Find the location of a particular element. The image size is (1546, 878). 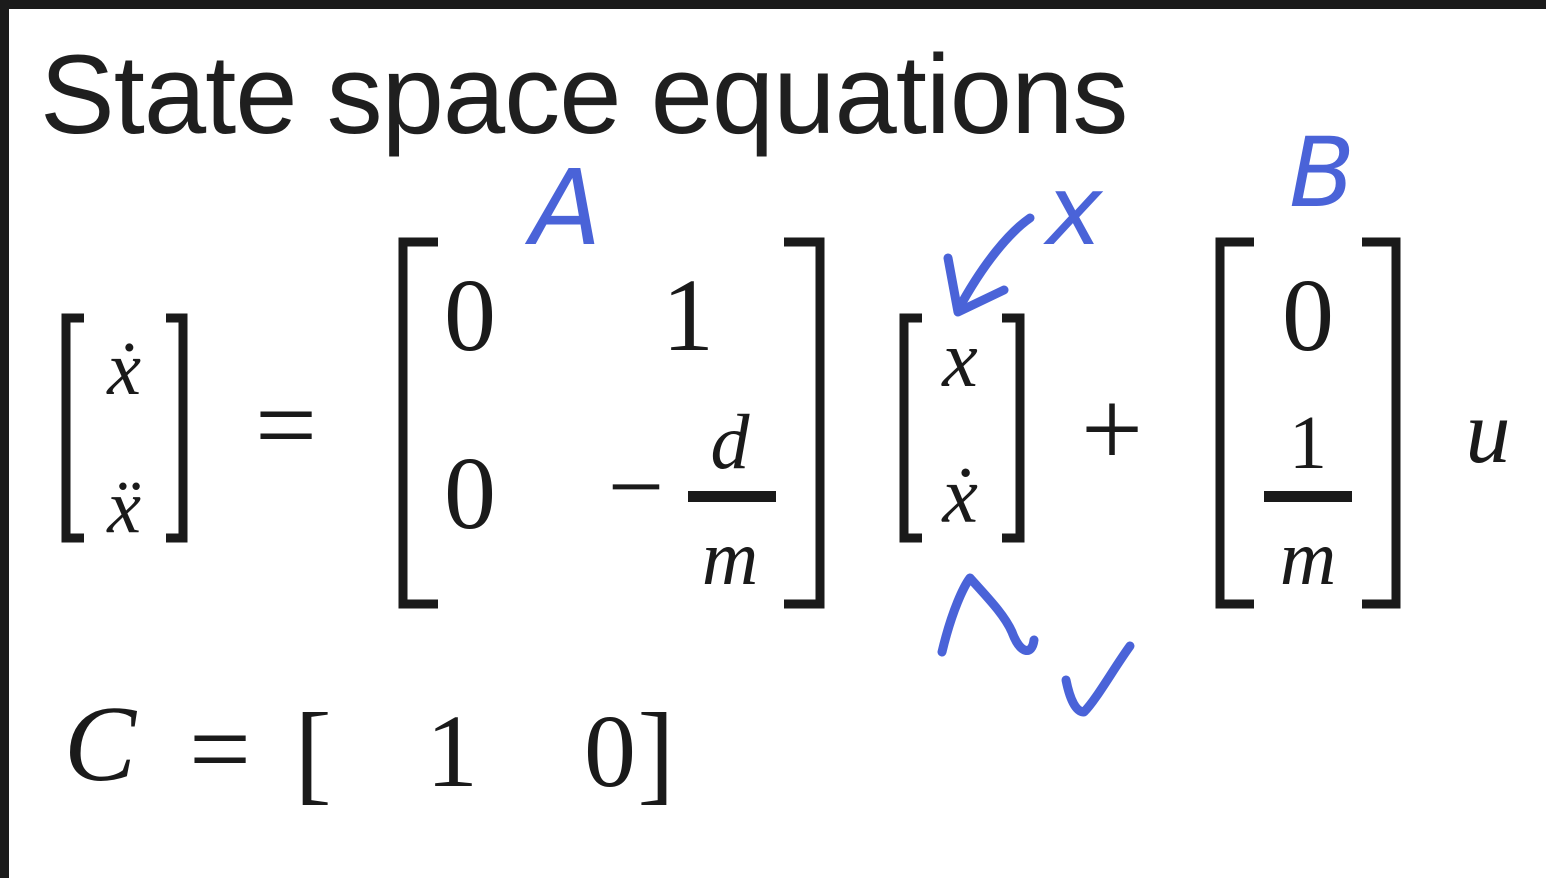

matrix-b-left-bracket is located at coordinates (1234, 423).